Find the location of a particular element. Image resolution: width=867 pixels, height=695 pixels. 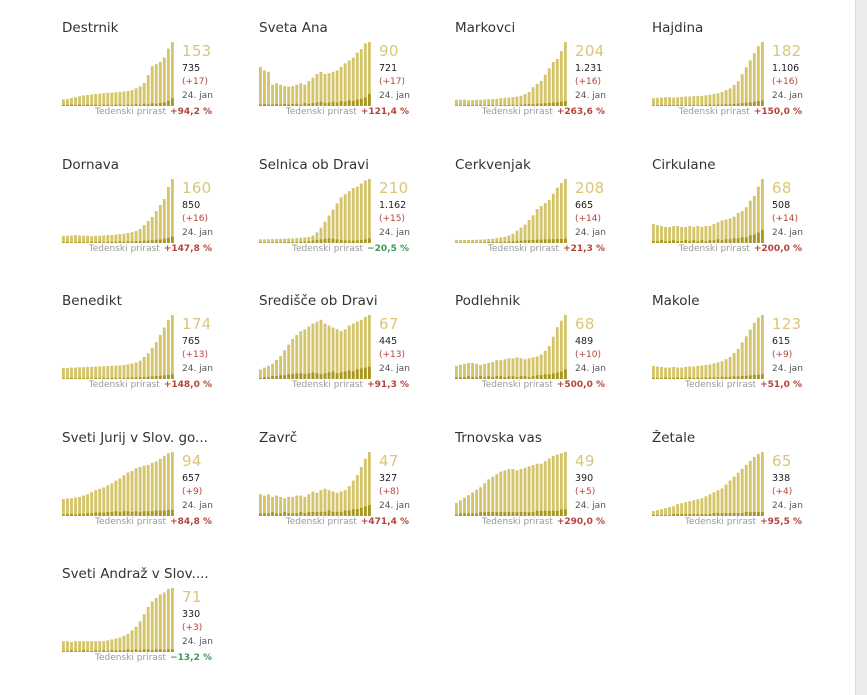

growth-value: +500,0 % is located at coordinates (580, 385).